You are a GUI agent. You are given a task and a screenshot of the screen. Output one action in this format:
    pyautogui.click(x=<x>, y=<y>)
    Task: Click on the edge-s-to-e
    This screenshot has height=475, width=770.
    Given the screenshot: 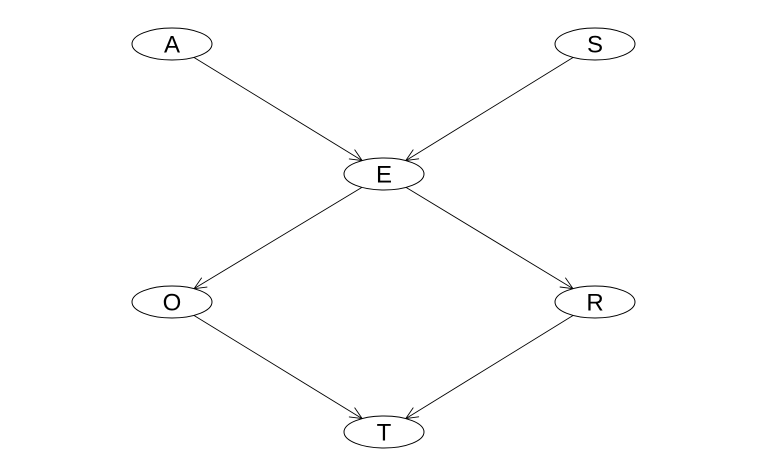 What is the action you would take?
    pyautogui.click(x=489, y=109)
    